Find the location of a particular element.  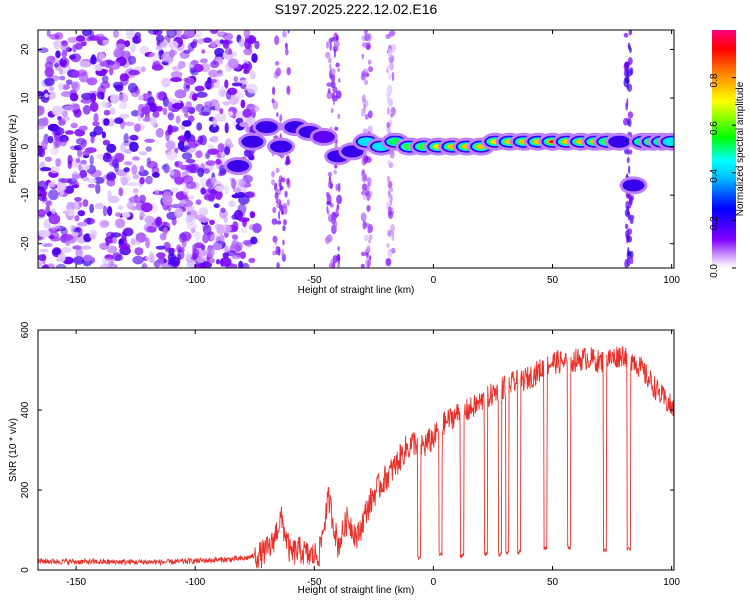

chart-title: S197.2025.222.12.02.E16 is located at coordinates (356, 9).